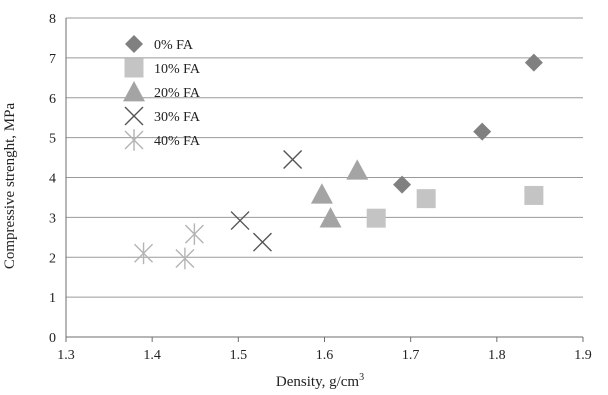 The image size is (608, 395). I want to click on x-axis-label: Density, g/cm3, so click(320, 381).